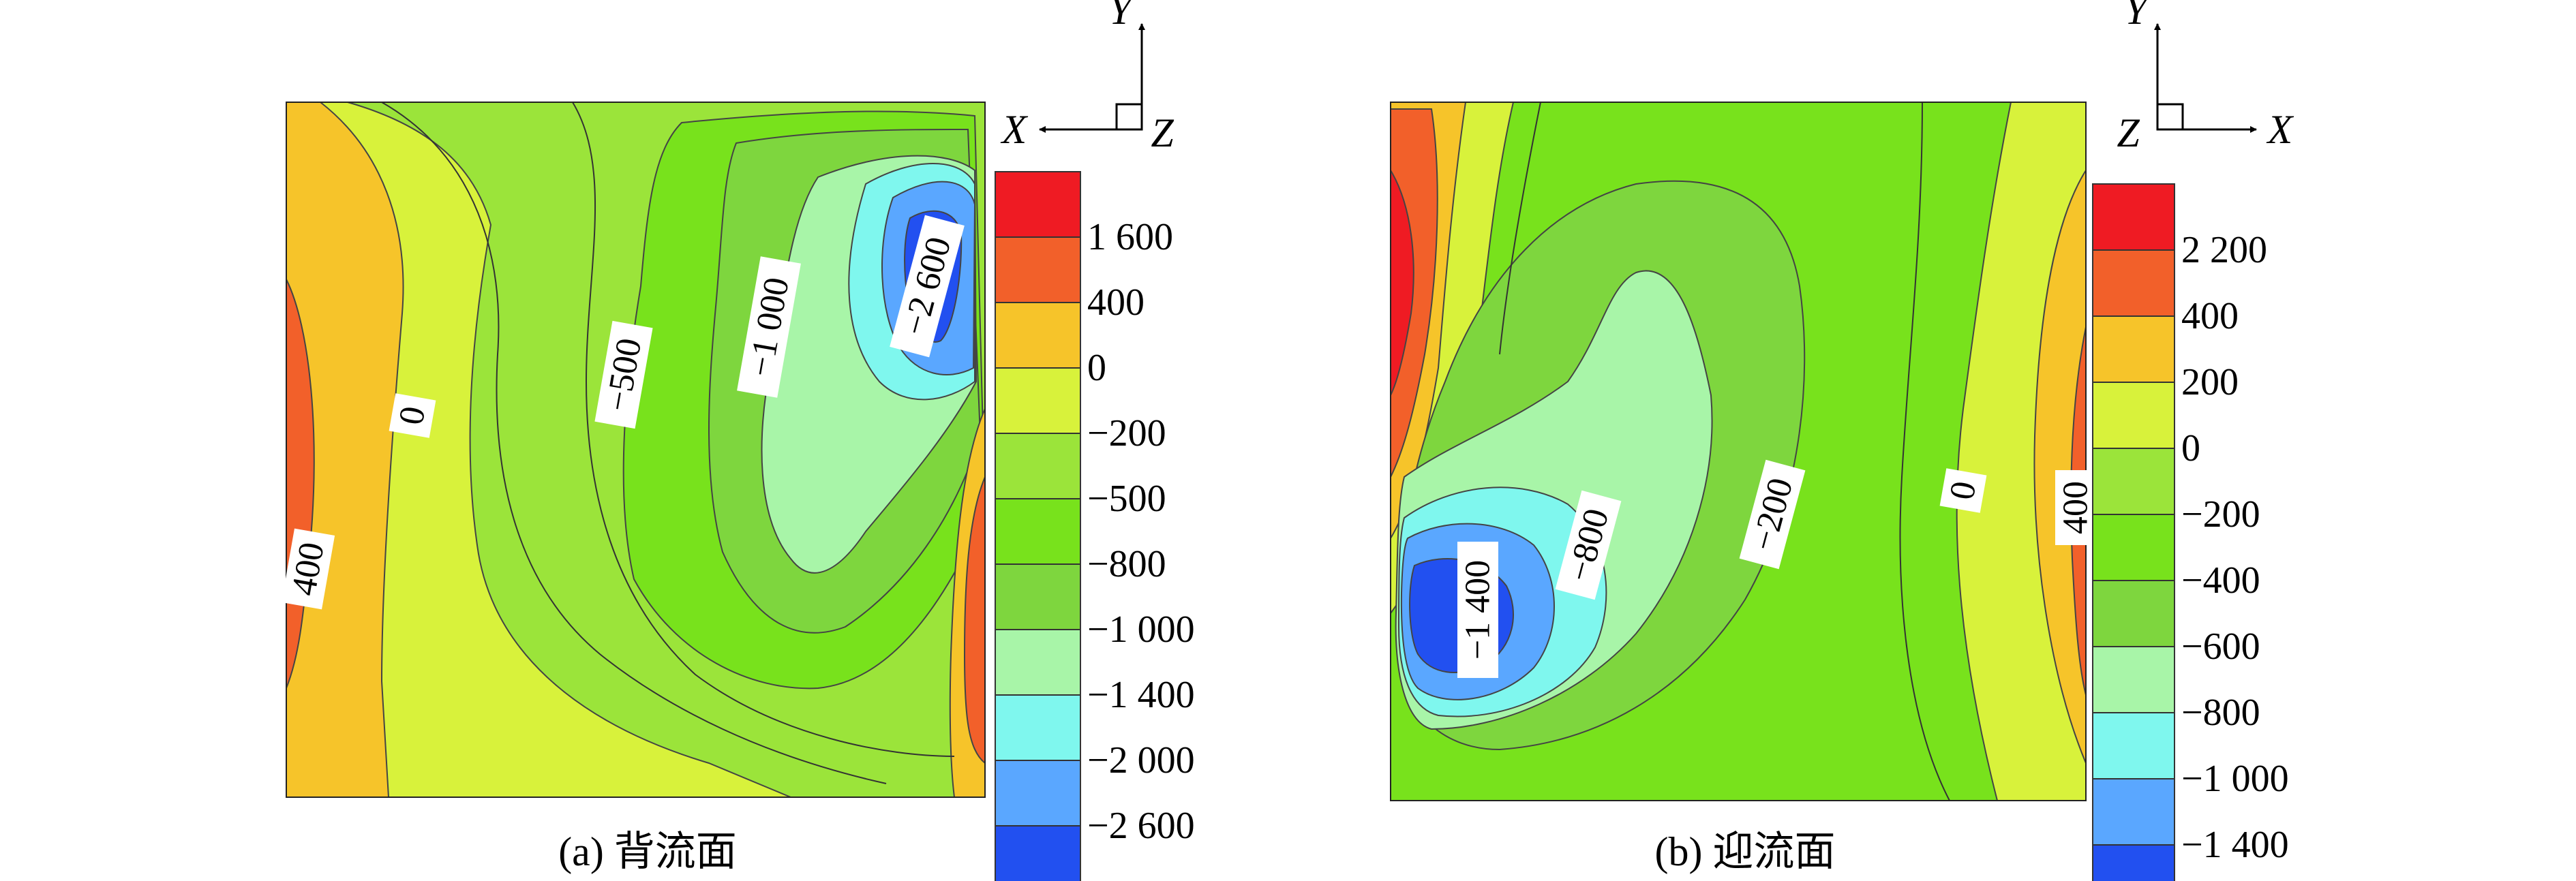  I want to click on contour-label-a-400: 400, so click(308, 569).